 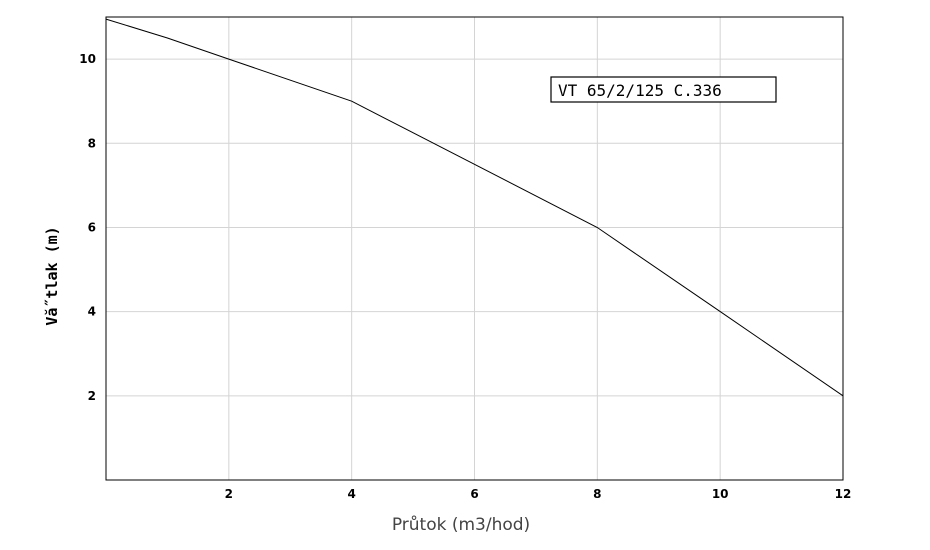 What do you see at coordinates (87, 59) in the screenshot?
I see `y-tick-10: 10` at bounding box center [87, 59].